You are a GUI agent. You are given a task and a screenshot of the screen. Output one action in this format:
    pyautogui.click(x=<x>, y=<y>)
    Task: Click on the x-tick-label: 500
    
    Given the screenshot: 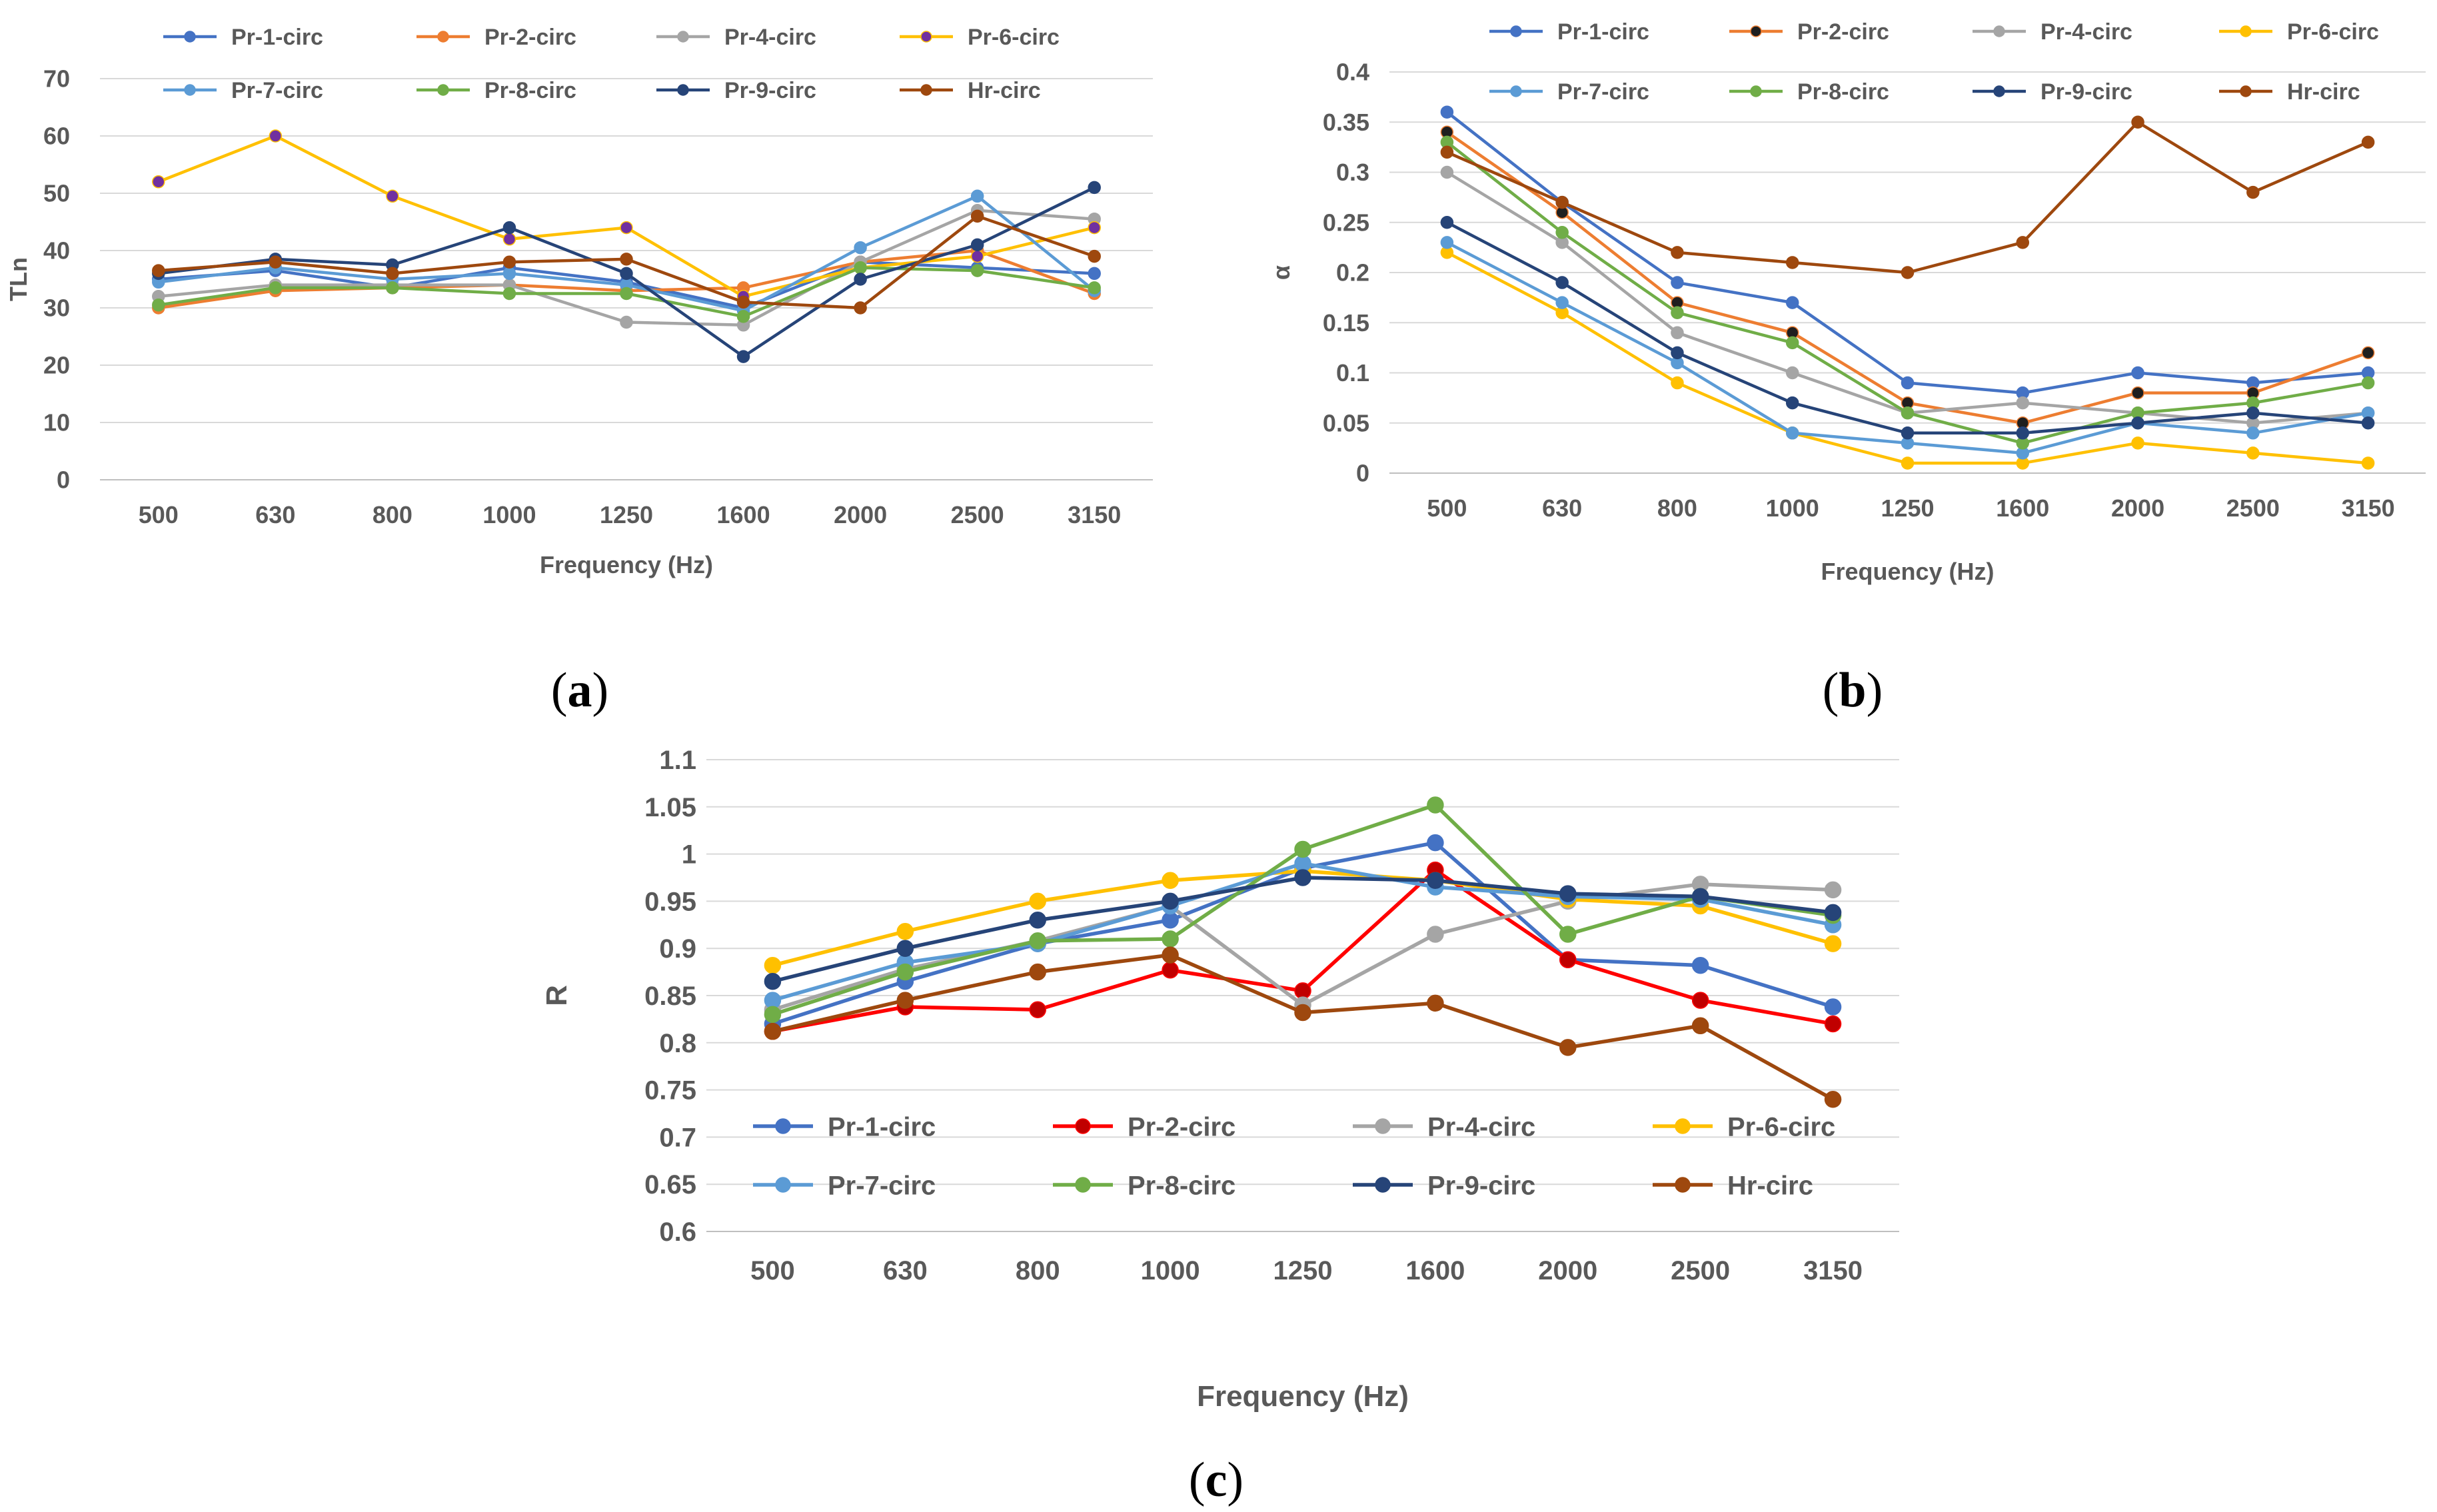 What is the action you would take?
    pyautogui.click(x=159, y=514)
    